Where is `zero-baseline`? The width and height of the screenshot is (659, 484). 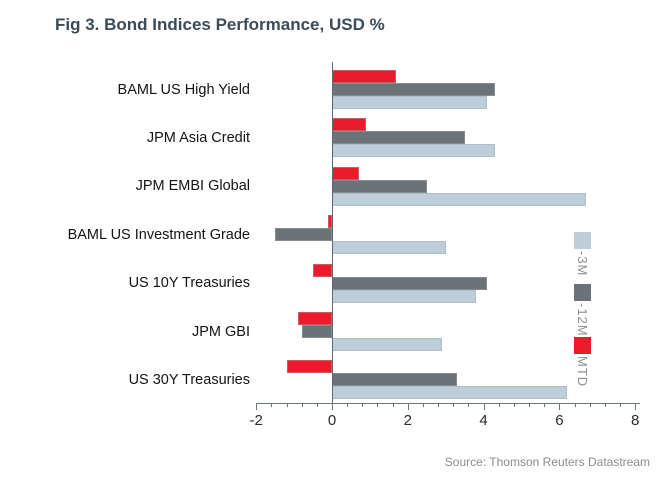 zero-baseline is located at coordinates (332, 235).